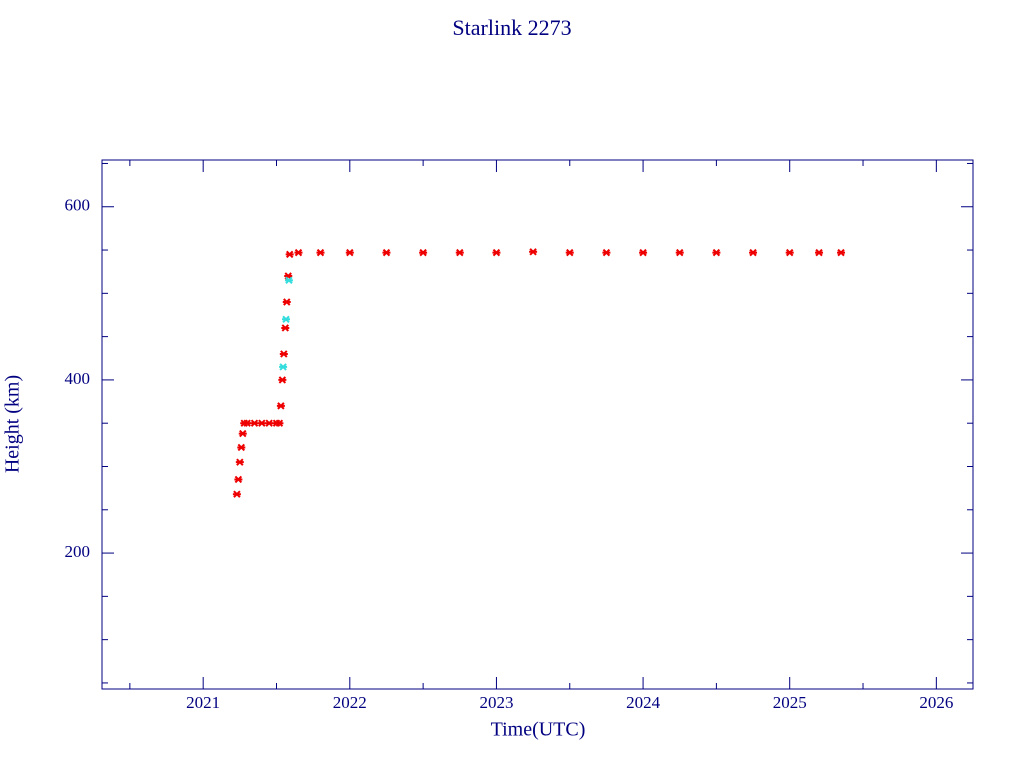 Image resolution: width=1024 pixels, height=768 pixels. I want to click on y-axis-label: Height (km), so click(13, 424).